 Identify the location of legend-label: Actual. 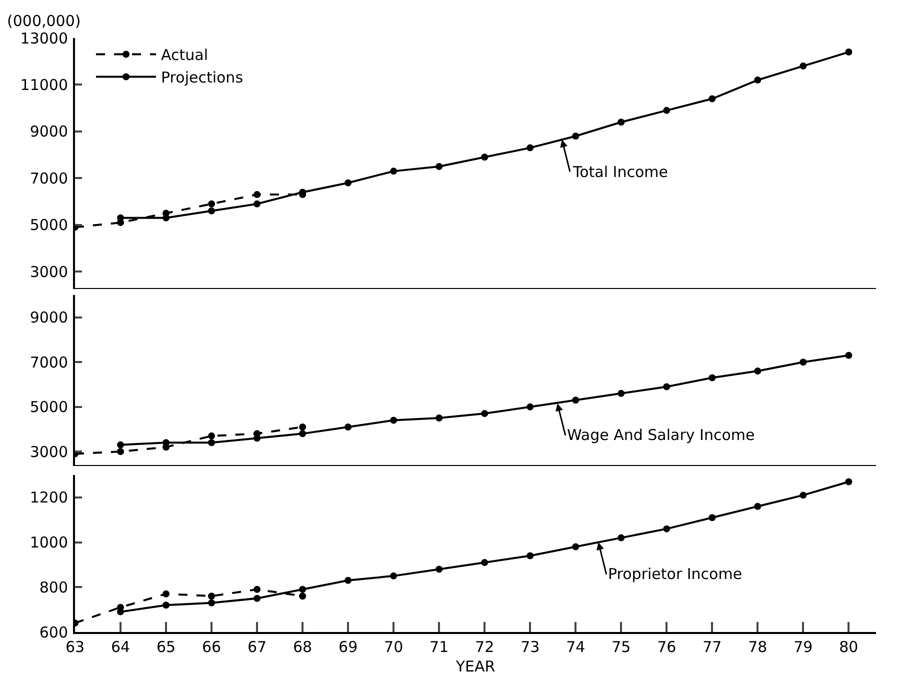
(184, 55).